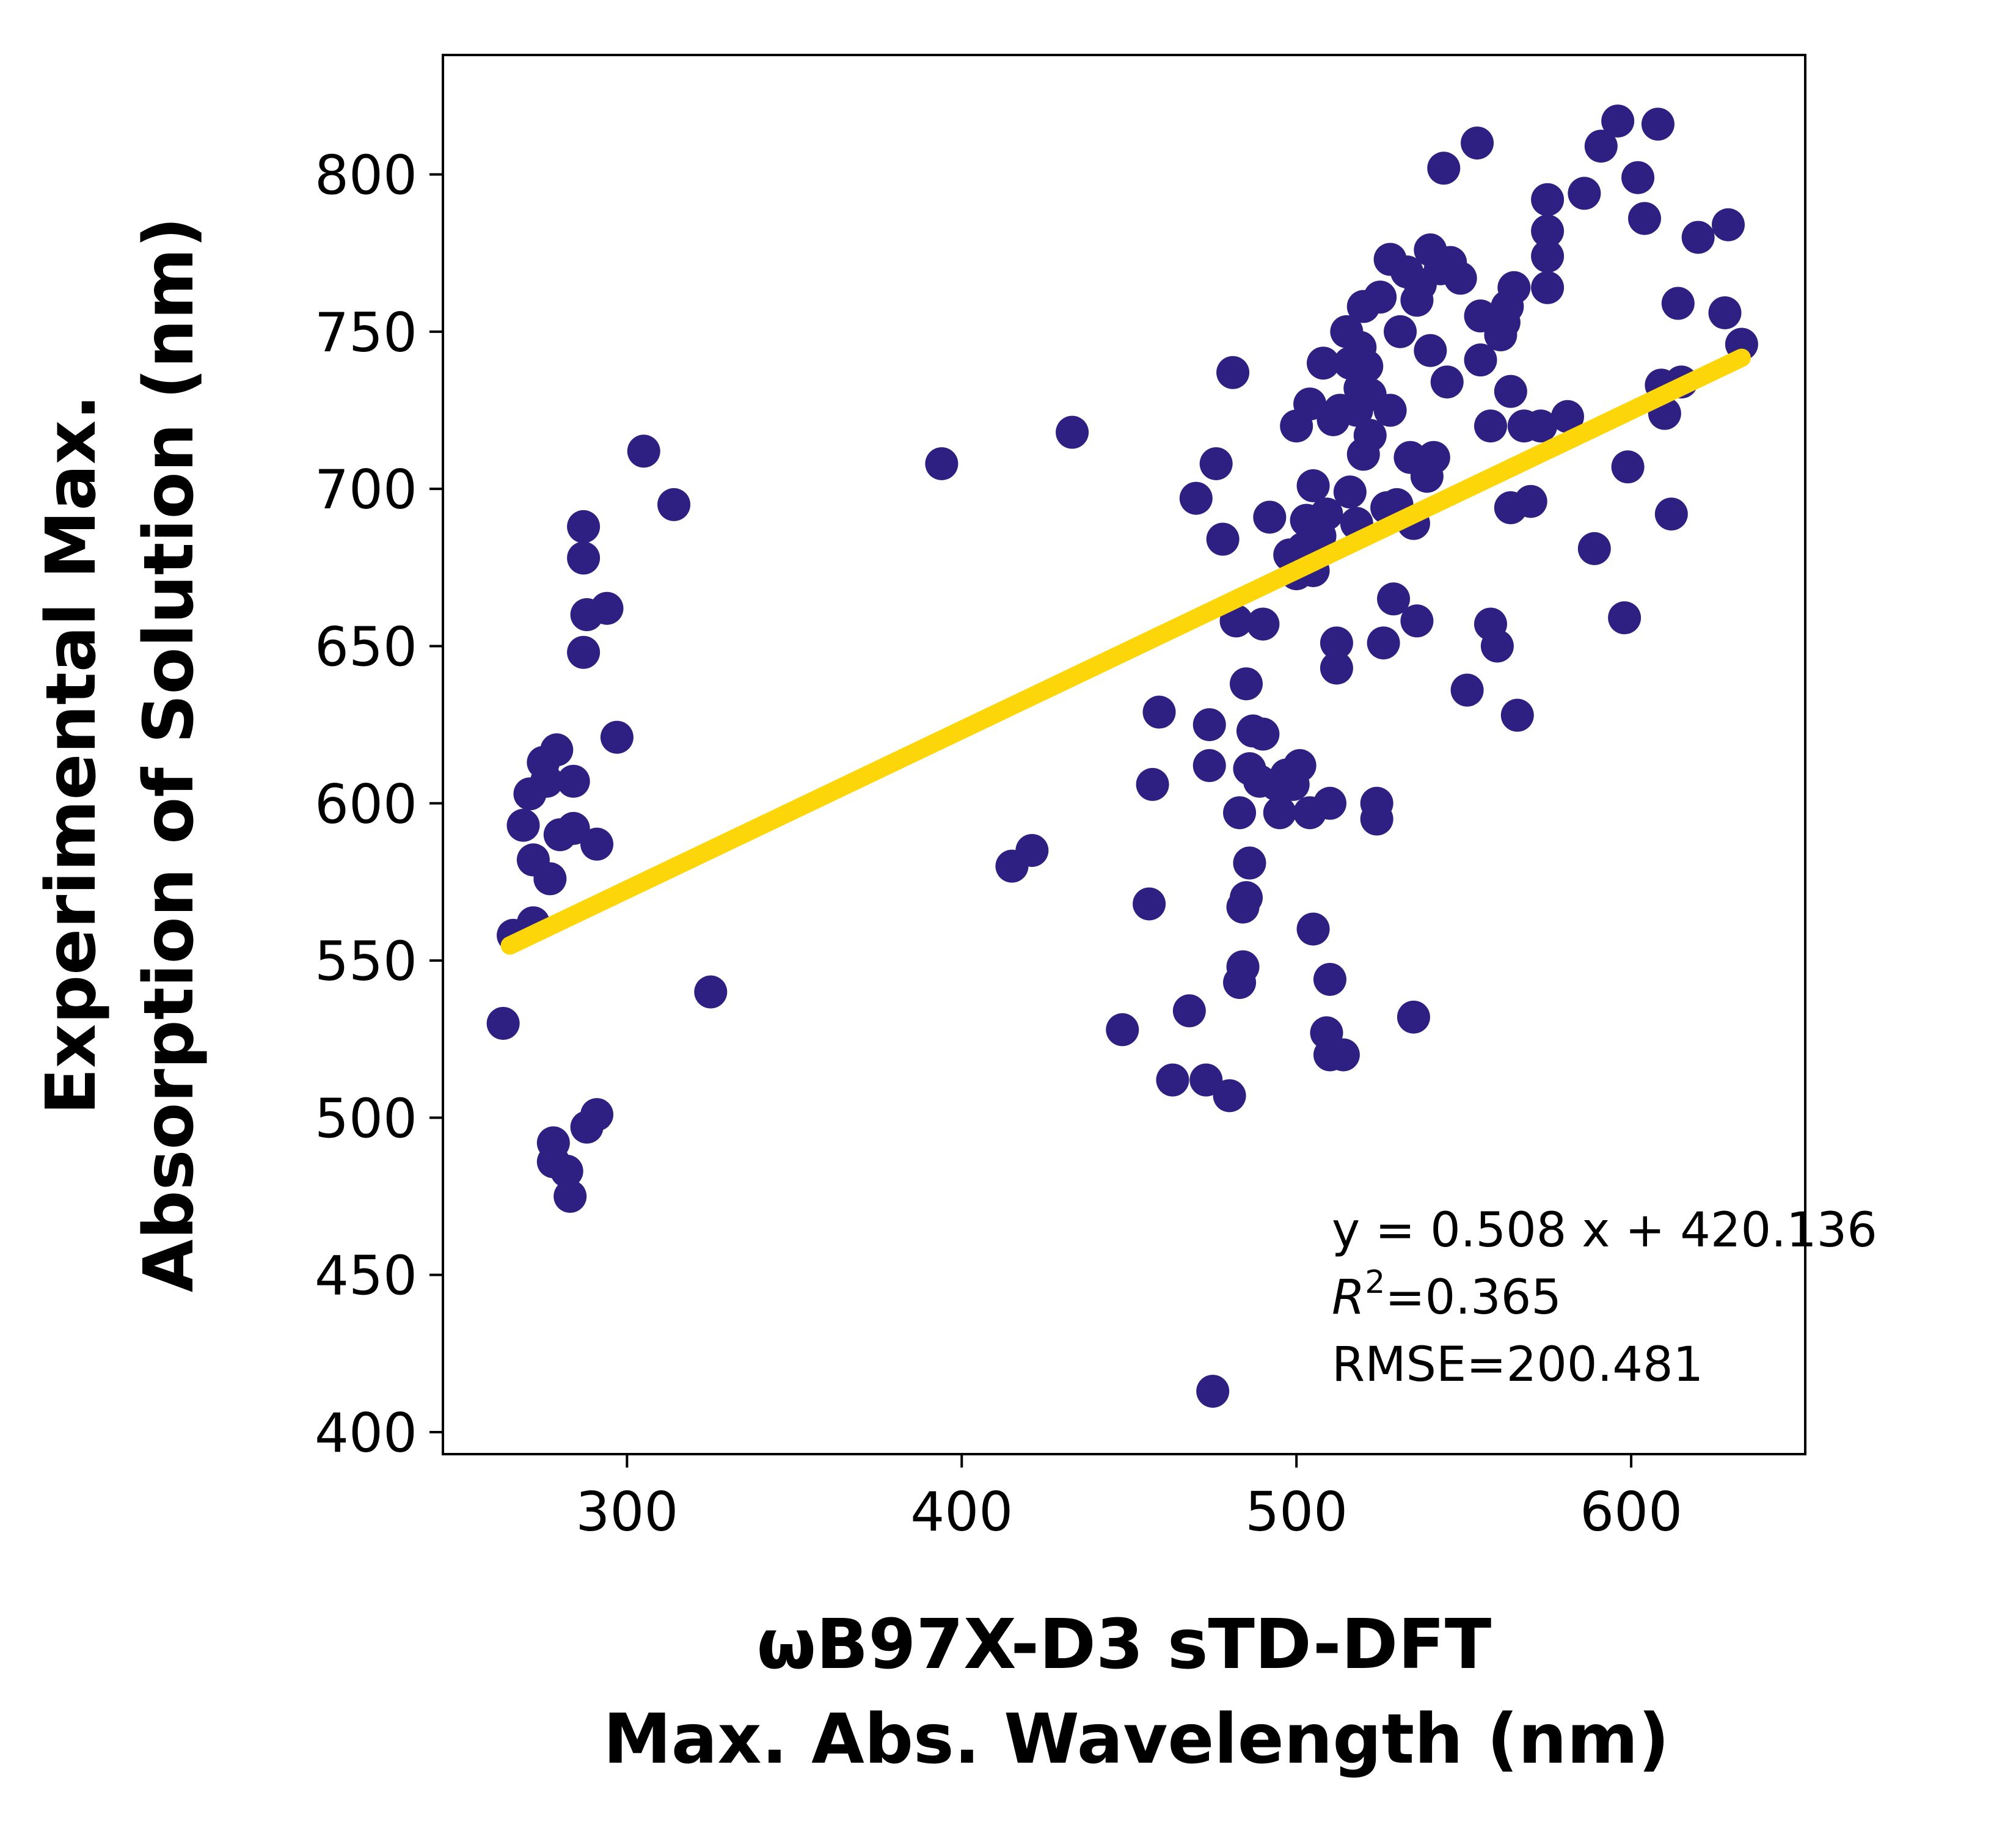  Describe the element at coordinates (366, 1276) in the screenshot. I see `y-tick-label: 450` at that location.